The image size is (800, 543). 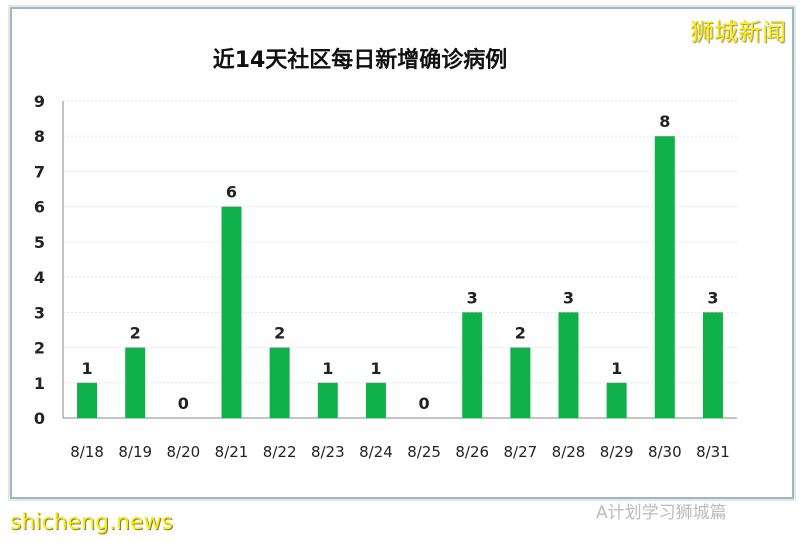 I want to click on brand-logo: 狮城新闻, so click(x=738, y=32).